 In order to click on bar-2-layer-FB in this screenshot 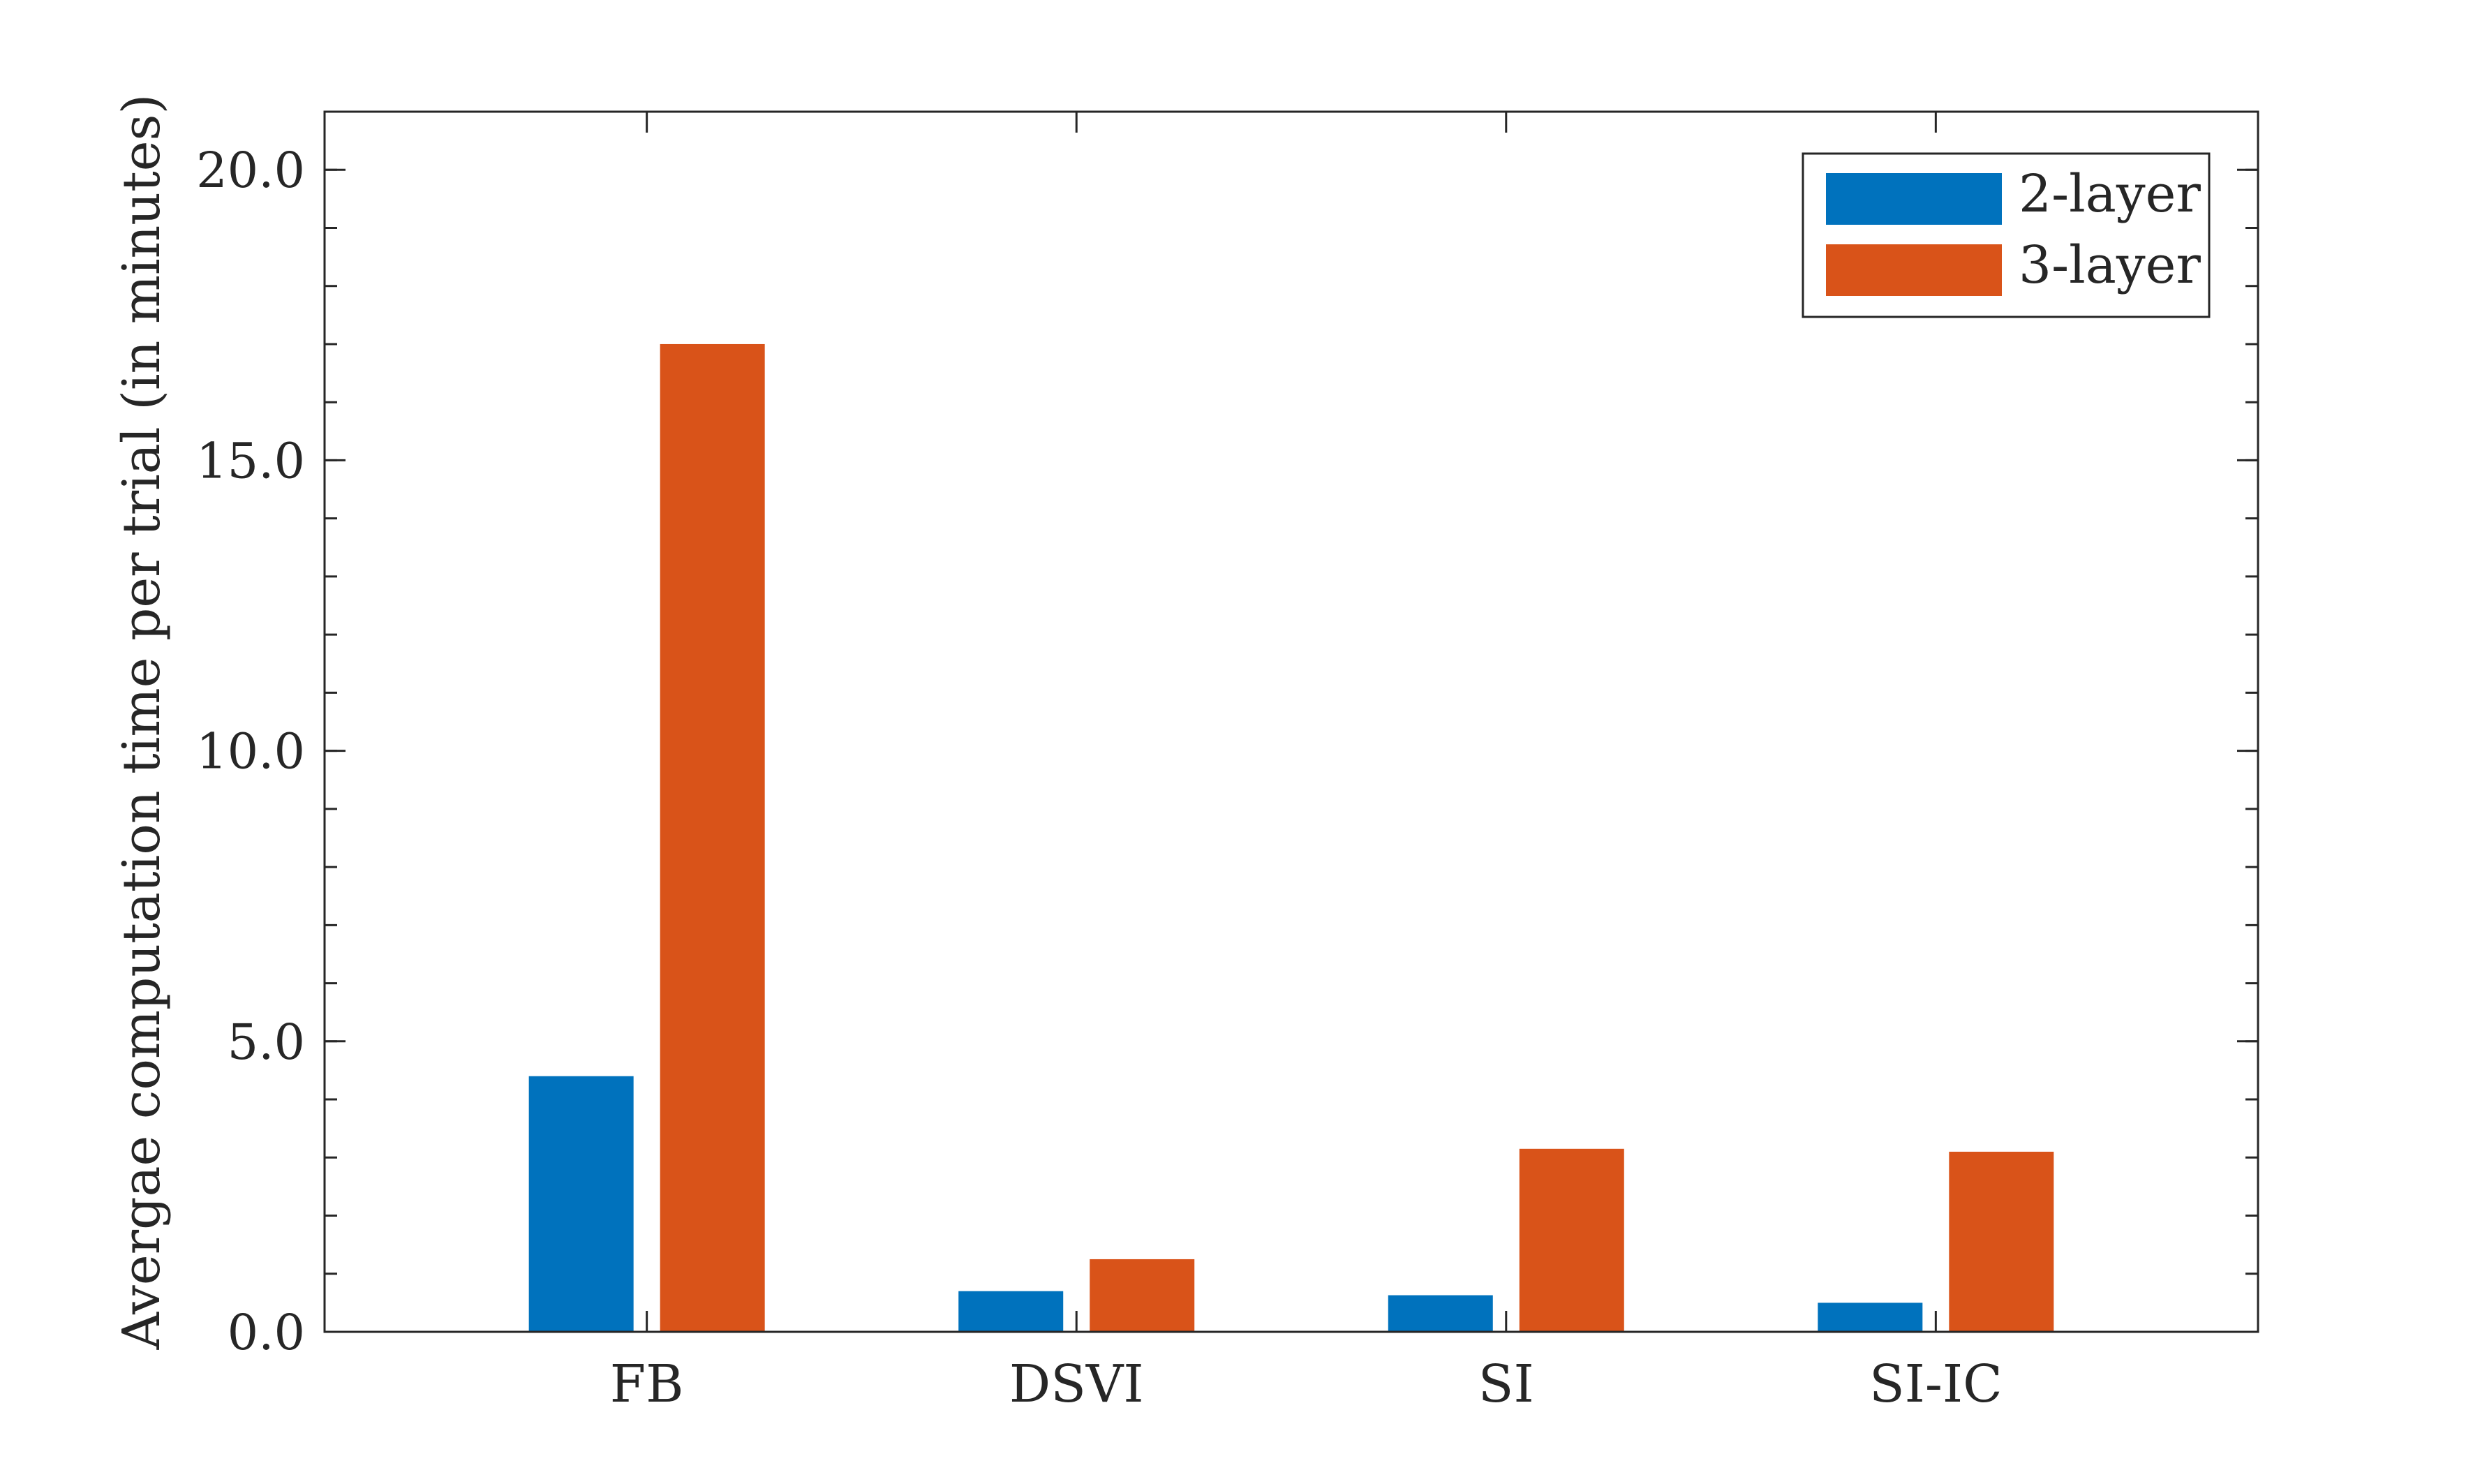, I will do `click(581, 1204)`.